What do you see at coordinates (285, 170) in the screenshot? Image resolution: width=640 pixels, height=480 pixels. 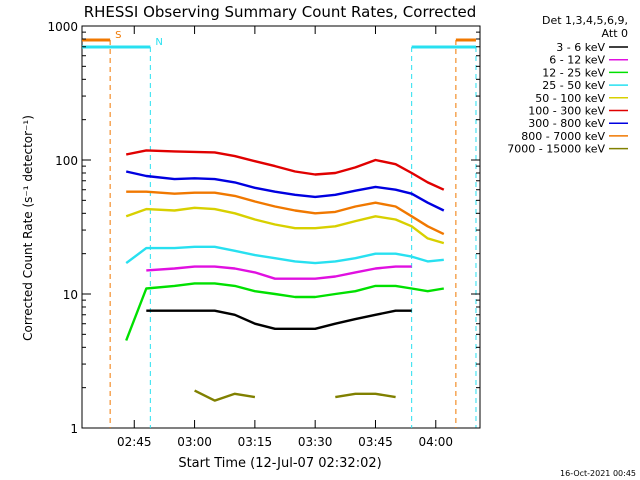 I see `series-line-100-300-kev` at bounding box center [285, 170].